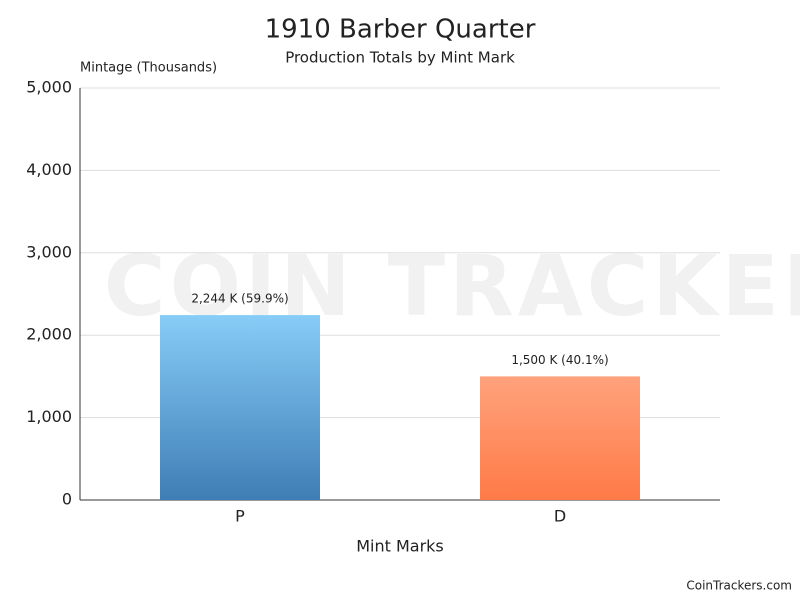 This screenshot has width=800, height=600. What do you see at coordinates (49, 334) in the screenshot?
I see `y-tick-label: 2,000` at bounding box center [49, 334].